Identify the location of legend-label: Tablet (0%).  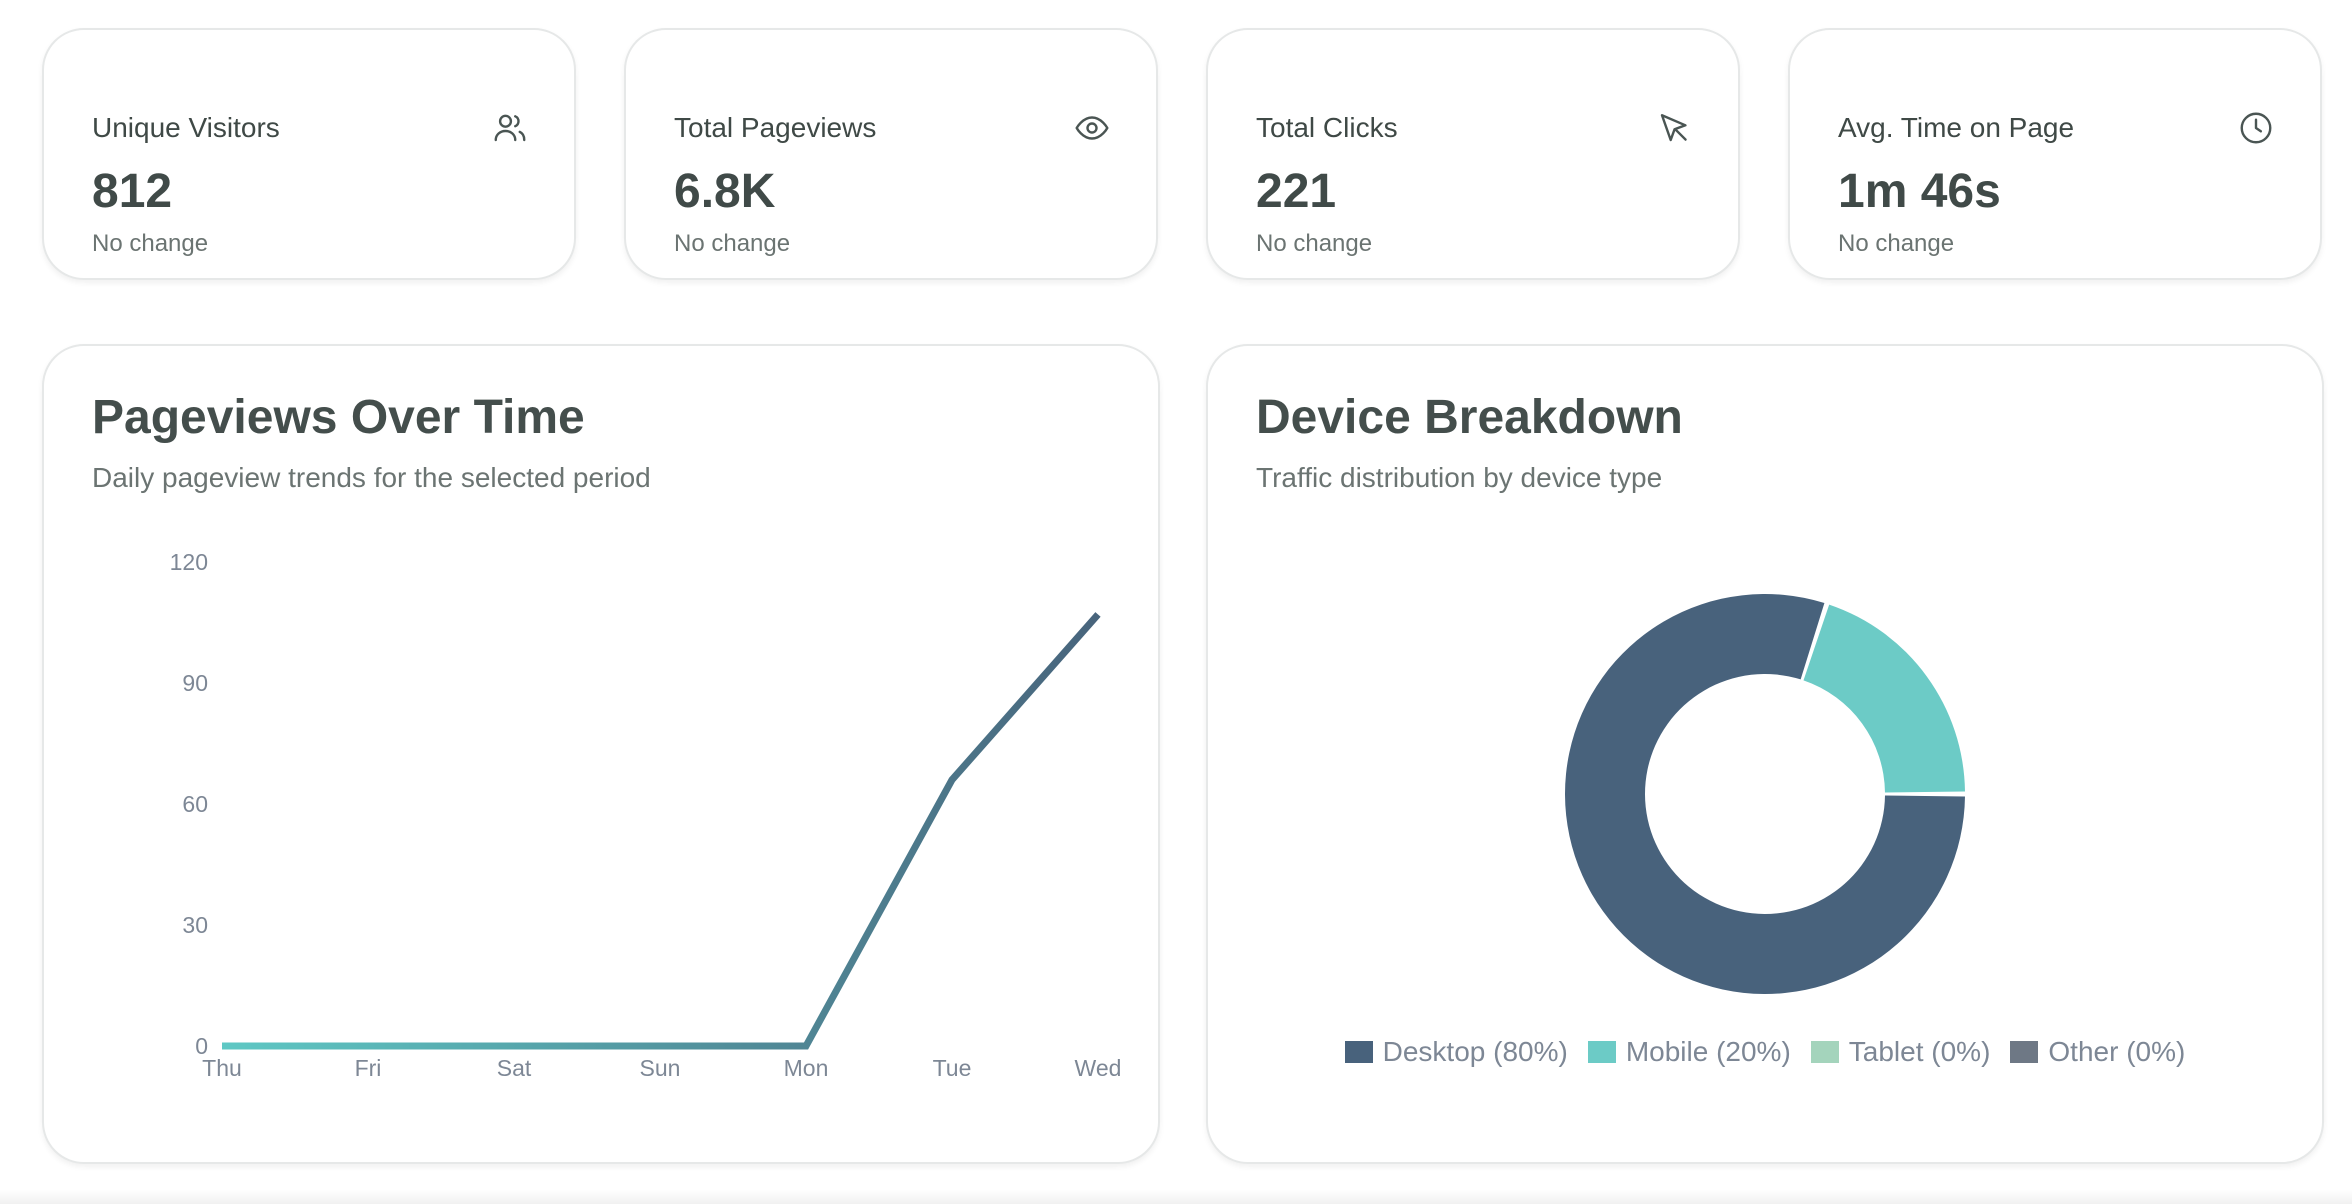
(1919, 1051).